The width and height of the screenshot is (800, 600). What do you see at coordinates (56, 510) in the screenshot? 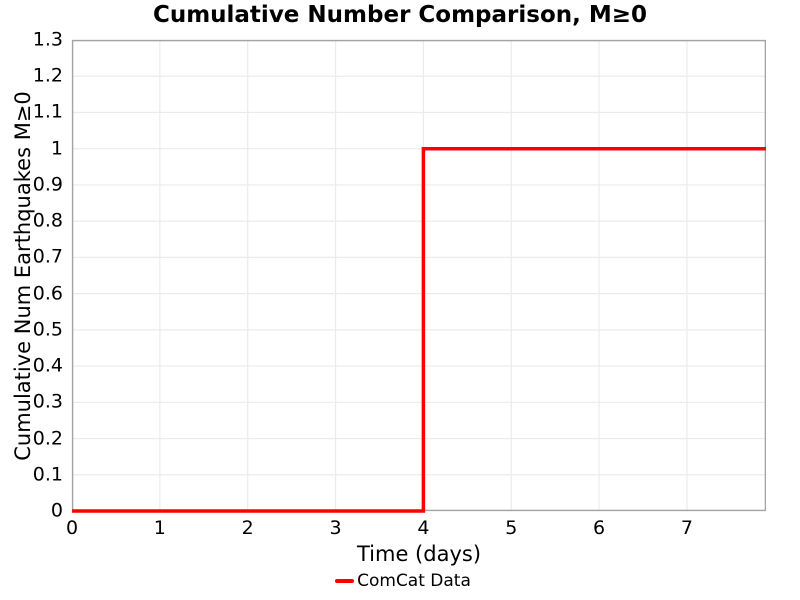
I see `y-tick-label: 0` at bounding box center [56, 510].